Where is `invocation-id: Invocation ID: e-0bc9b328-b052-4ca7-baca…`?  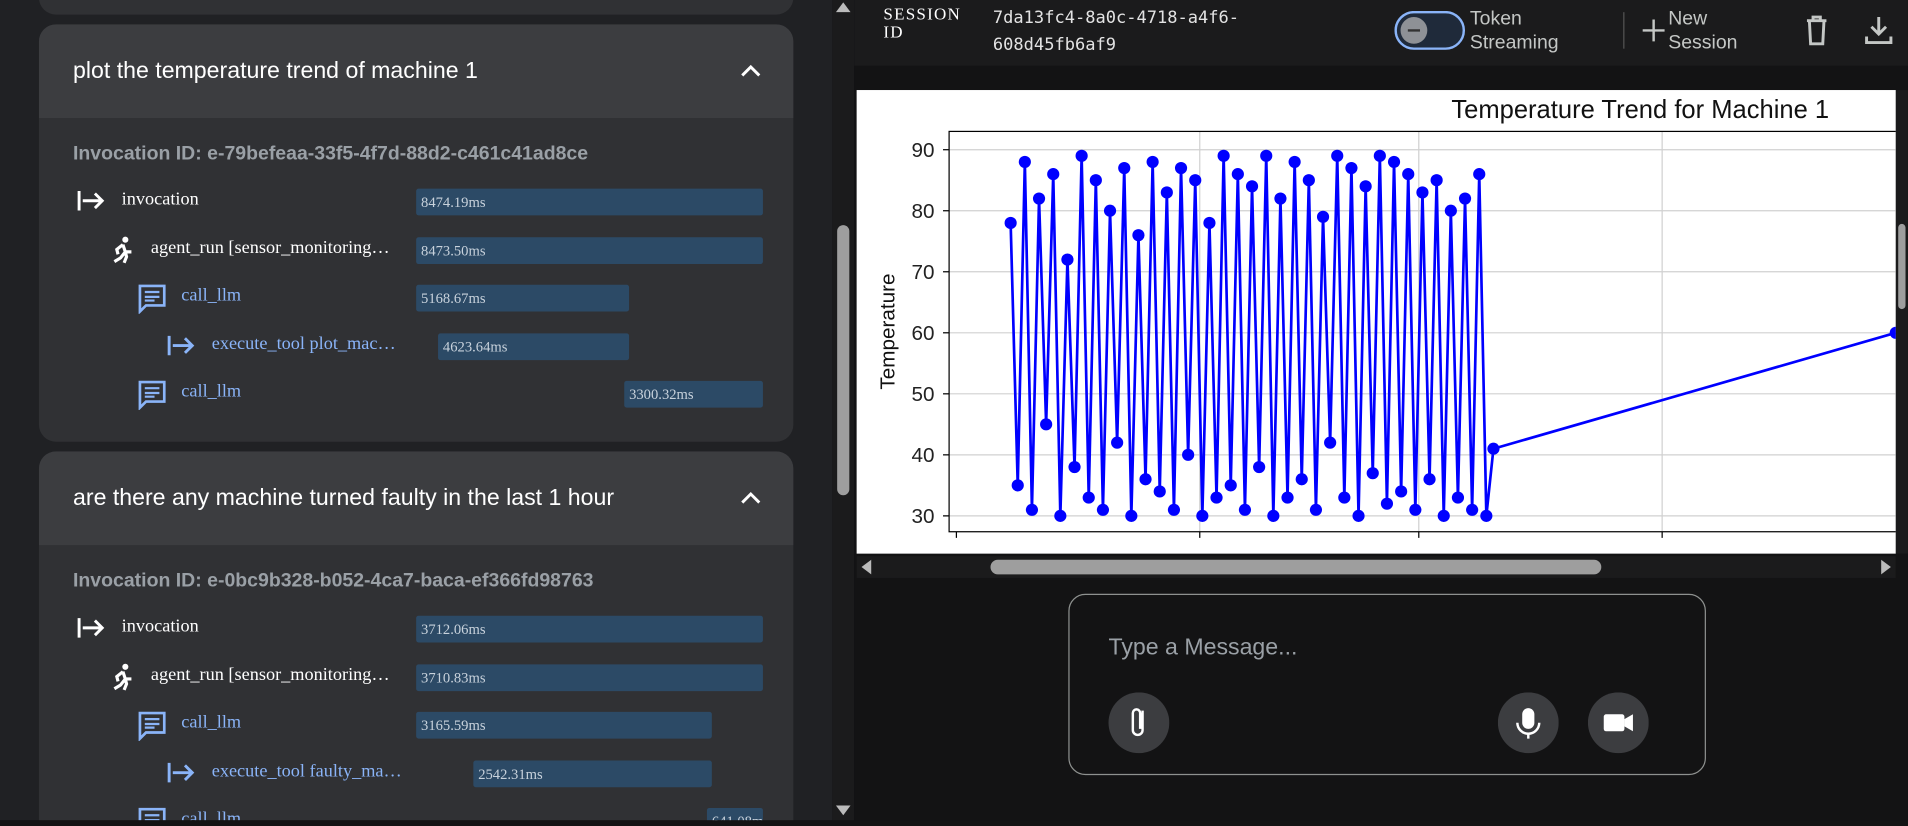
invocation-id: Invocation ID: e-0bc9b328-b052-4ca7-baca… is located at coordinates (333, 581).